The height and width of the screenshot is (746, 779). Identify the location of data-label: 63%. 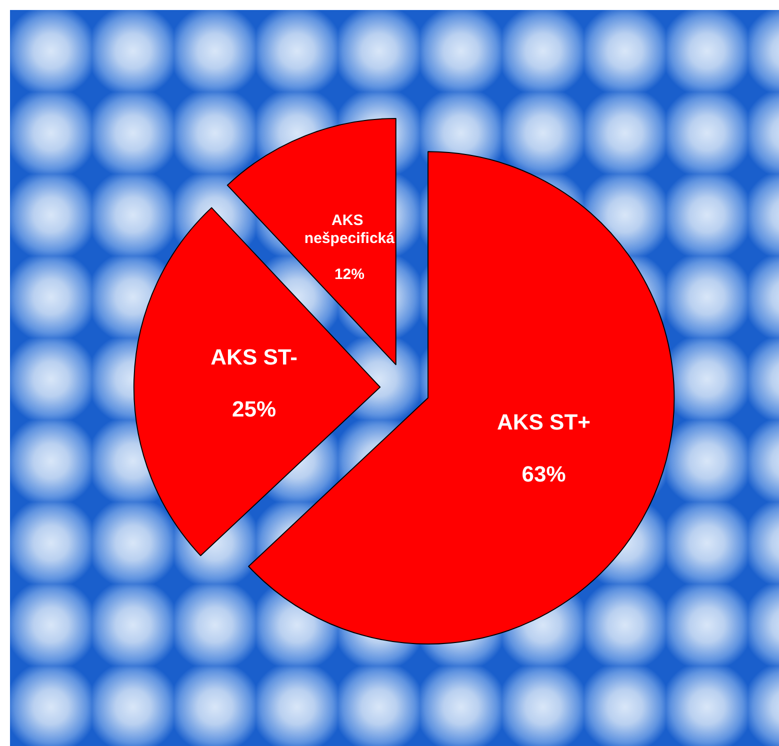
(544, 473).